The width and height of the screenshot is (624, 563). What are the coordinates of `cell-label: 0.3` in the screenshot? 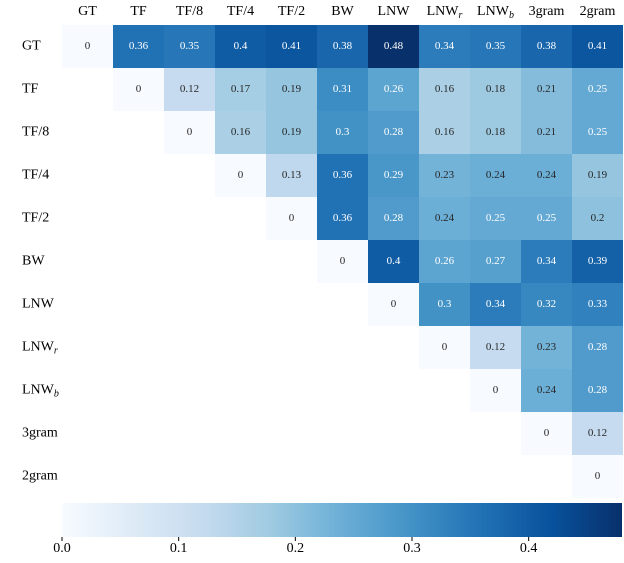 It's located at (445, 304).